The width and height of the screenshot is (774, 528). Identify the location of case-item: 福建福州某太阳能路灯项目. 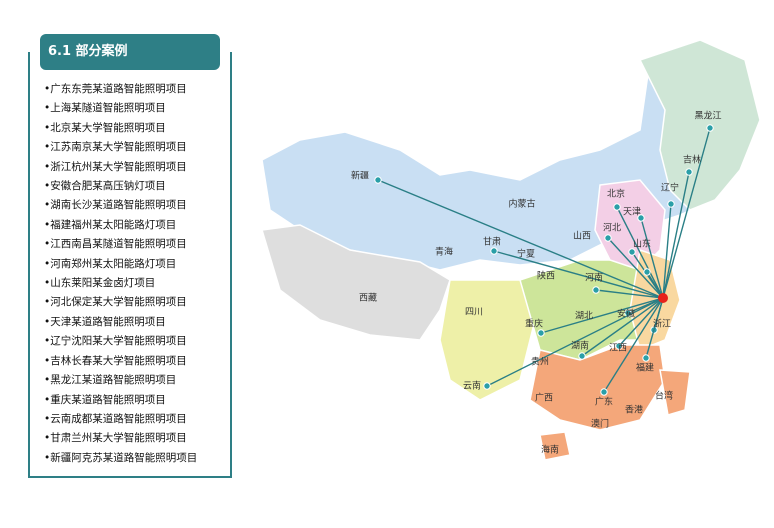
(120, 225).